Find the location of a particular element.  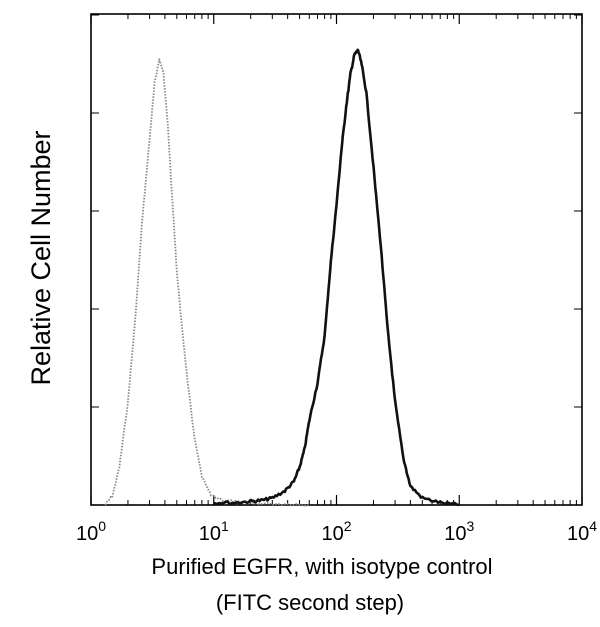

x-tick-label: 10⁴ is located at coordinates (582, 531).